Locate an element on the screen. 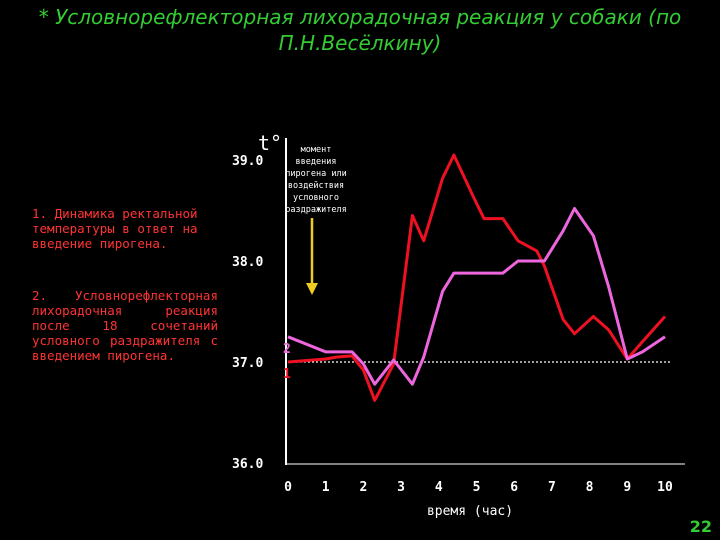 Image resolution: width=720 pixels, height=540 pixels. annotation-text-line: раздражителя is located at coordinates (315, 210).